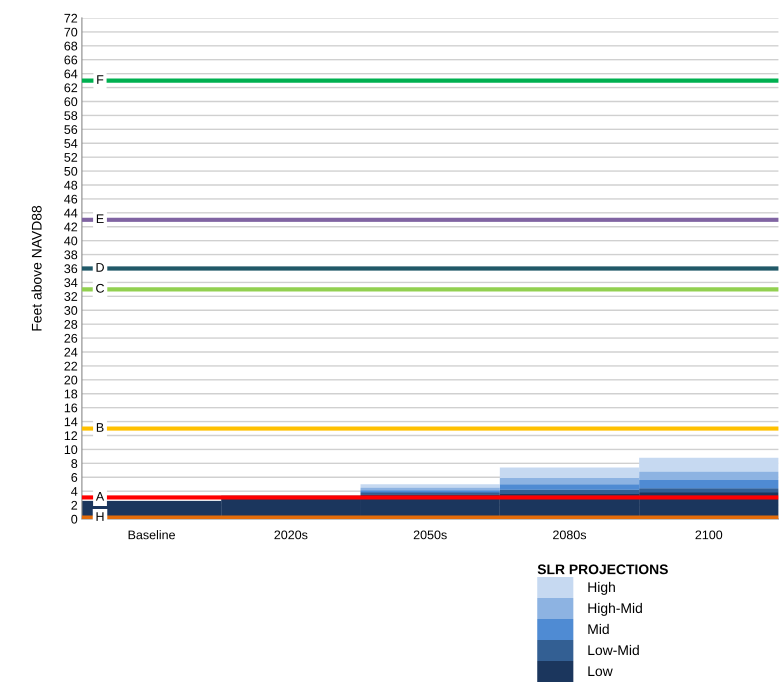 The width and height of the screenshot is (780, 692). Describe the element at coordinates (71, 269) in the screenshot. I see `y-tick-label: 36` at that location.